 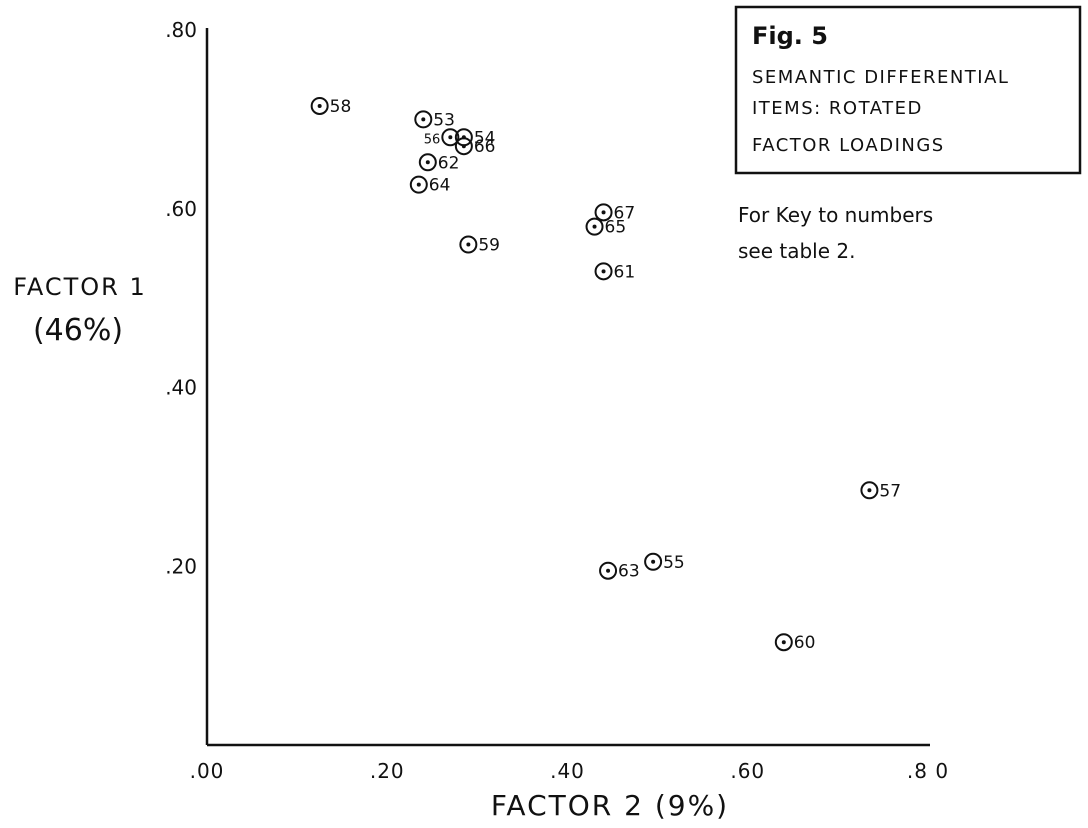 I want to click on data-point: 62, so click(x=439, y=163).